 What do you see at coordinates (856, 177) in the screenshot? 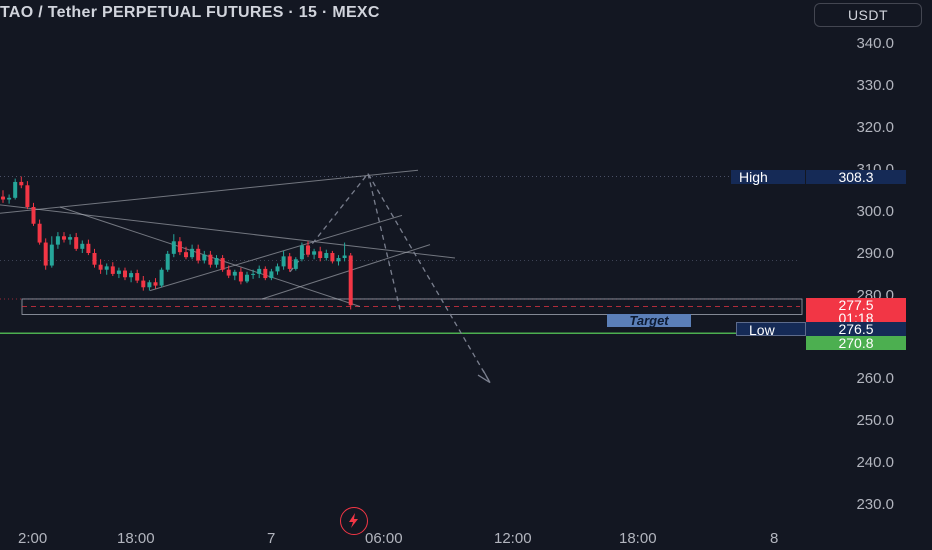
I see `high-value: 308.3` at bounding box center [856, 177].